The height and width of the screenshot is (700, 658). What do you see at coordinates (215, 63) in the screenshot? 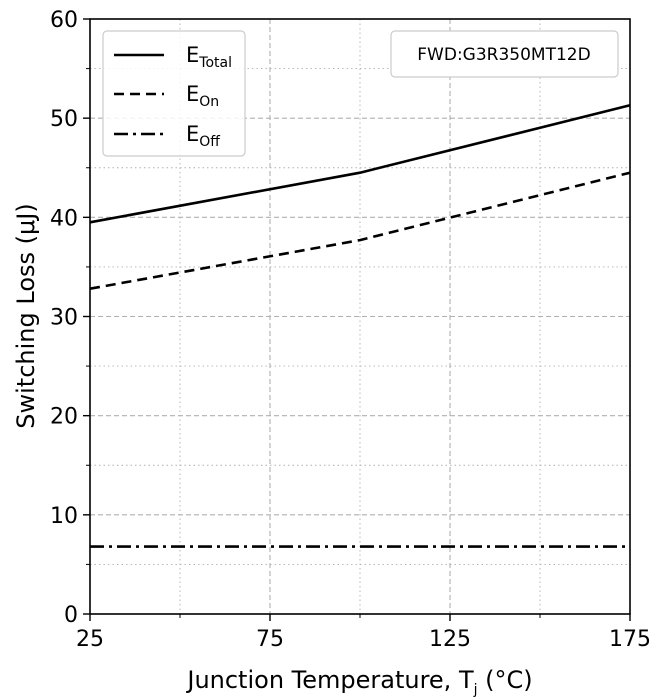
I see `legend-total-sub: Total` at bounding box center [215, 63].